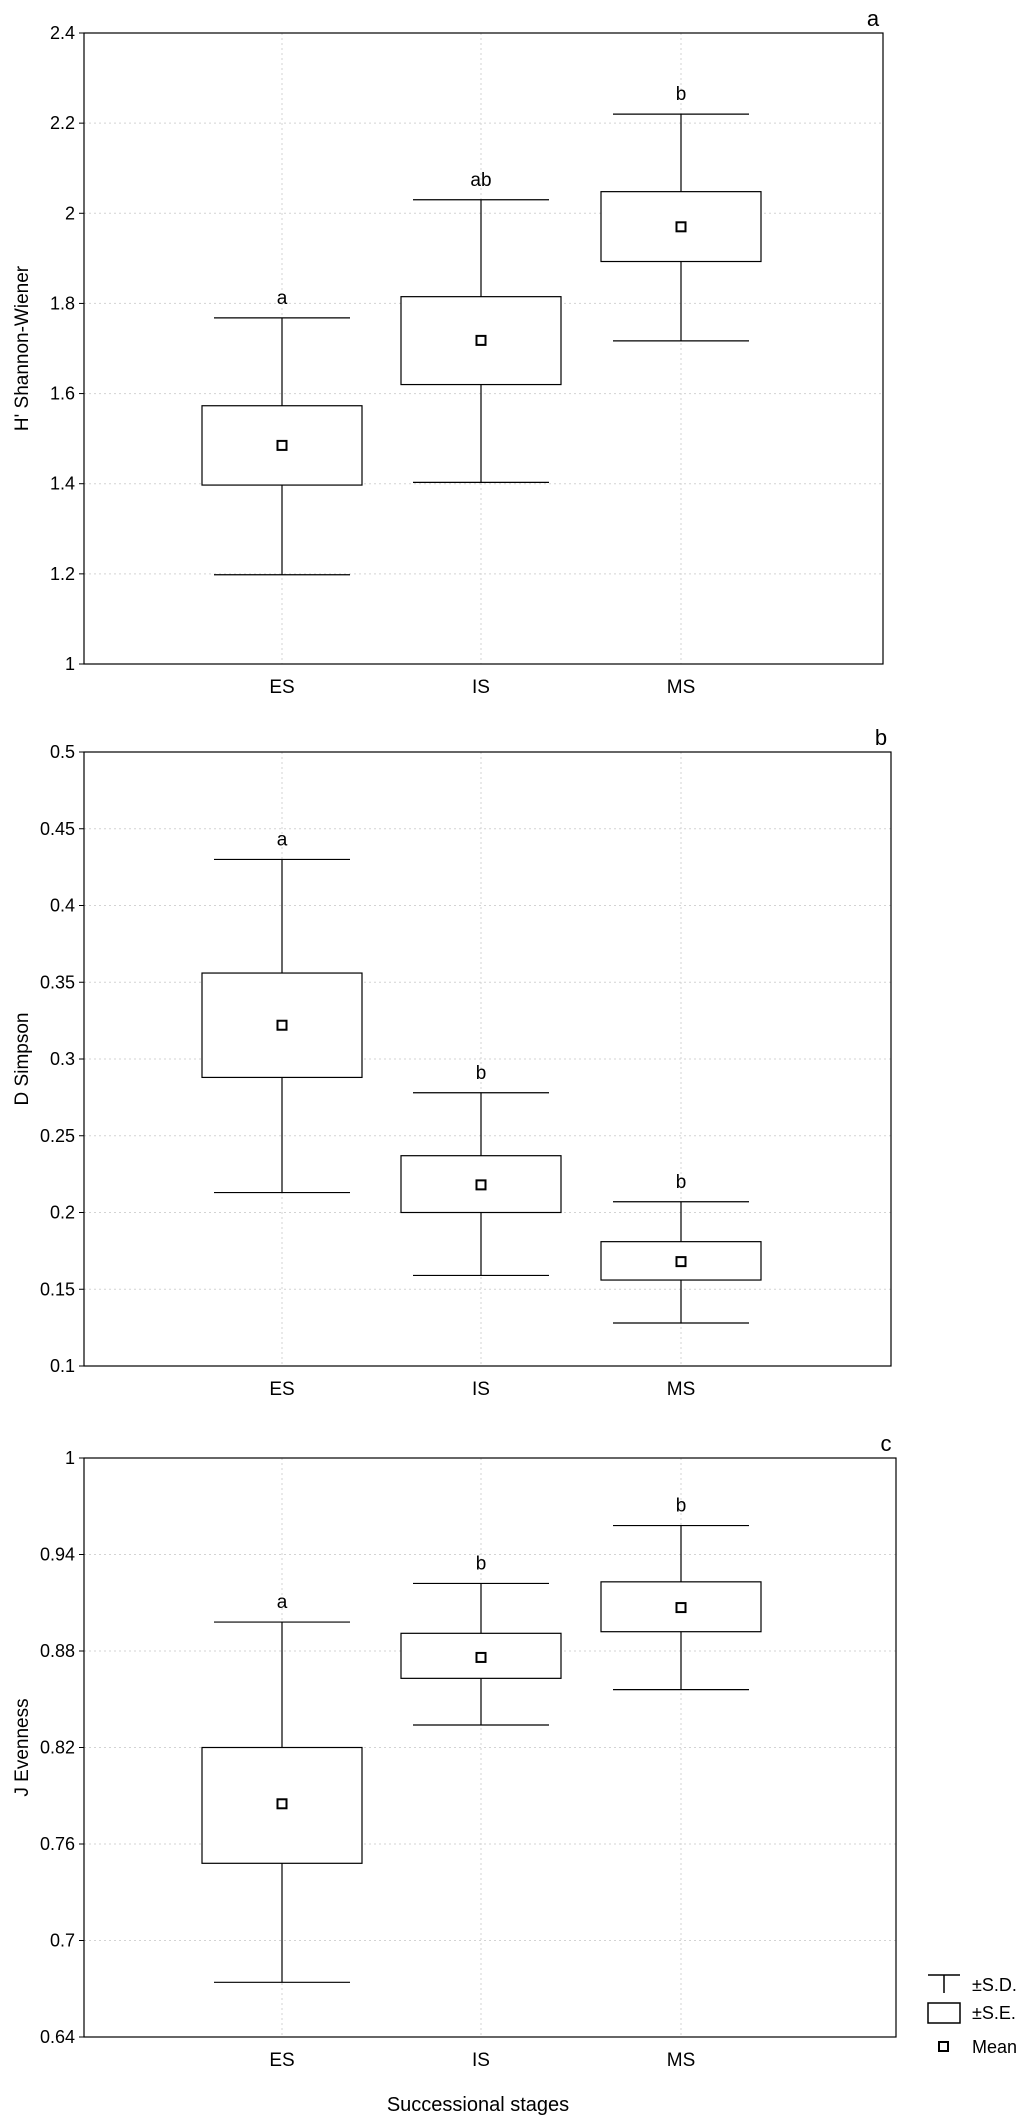 The image size is (1024, 2124). Describe the element at coordinates (57, 1289) in the screenshot. I see `y-tick-label: 0.15` at that location.